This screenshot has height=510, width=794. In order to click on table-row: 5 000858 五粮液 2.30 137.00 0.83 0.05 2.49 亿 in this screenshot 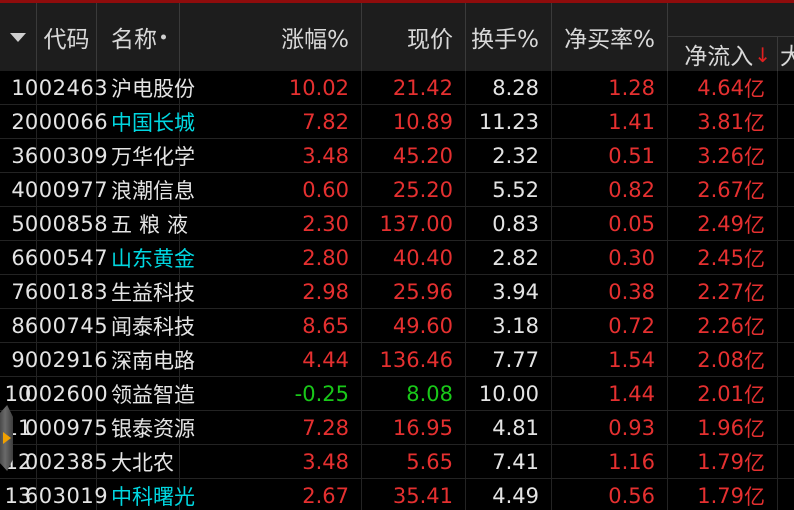, I will do `click(397, 224)`.